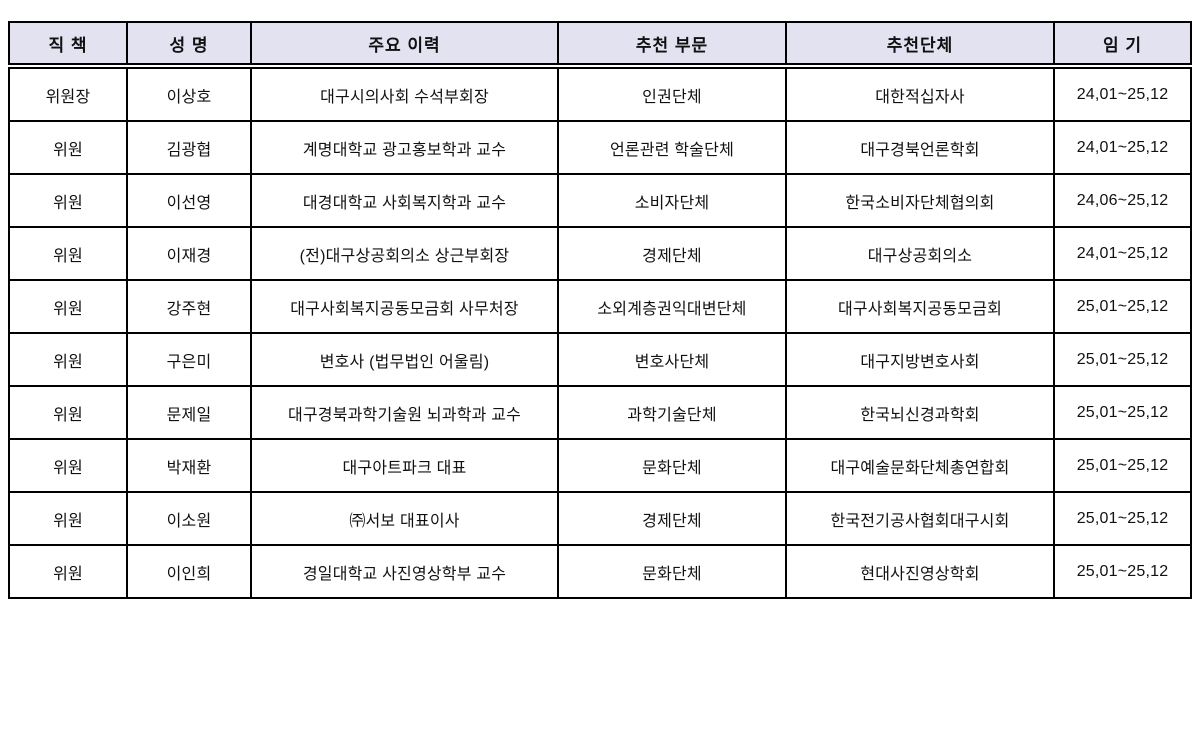 The height and width of the screenshot is (734, 1198). Describe the element at coordinates (672, 412) in the screenshot. I see `cell-sector: 과학기술단체` at that location.